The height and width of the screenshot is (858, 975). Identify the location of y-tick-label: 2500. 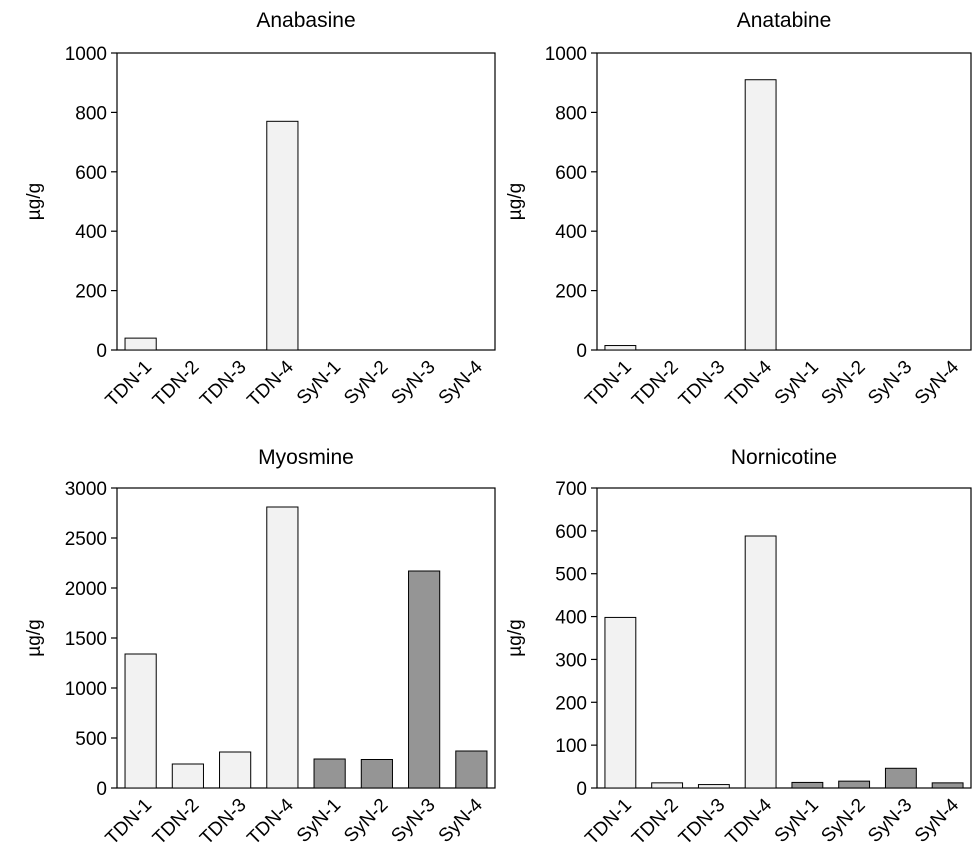
(86, 539).